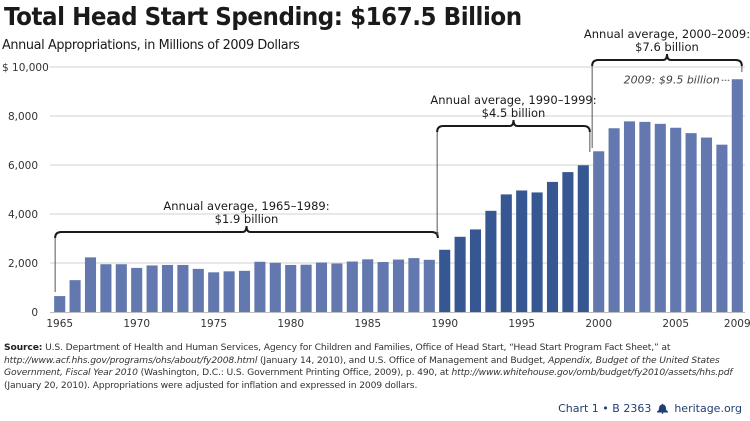 This screenshot has height=421, width=750. What do you see at coordinates (321, 287) in the screenshot?
I see `bar-1982` at bounding box center [321, 287].